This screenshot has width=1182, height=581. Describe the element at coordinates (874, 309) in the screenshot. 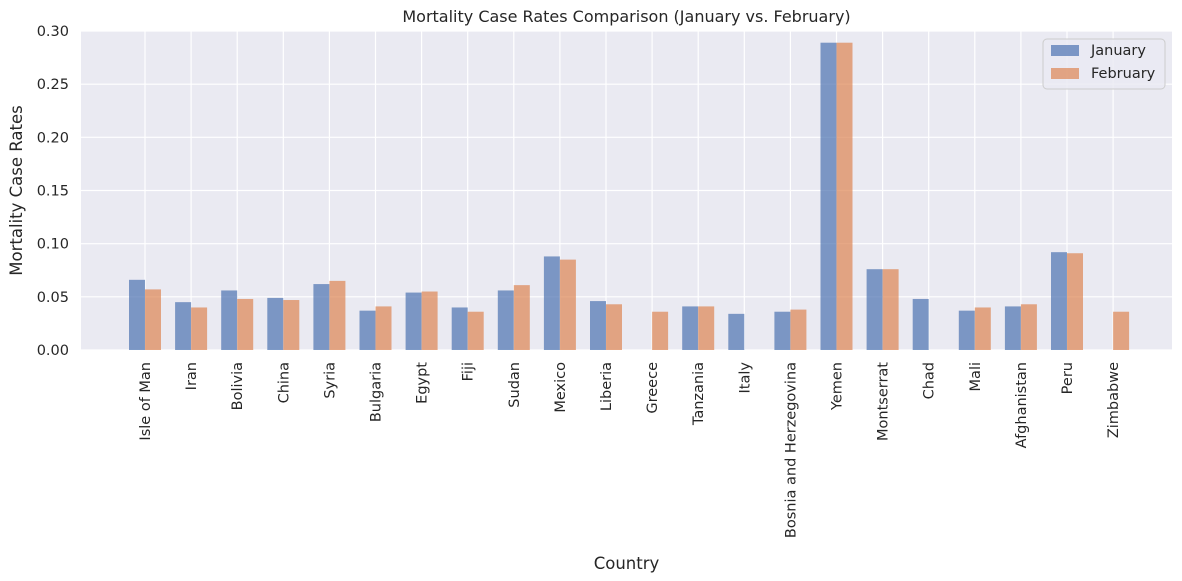

I see `bar-january-montserrat` at that location.